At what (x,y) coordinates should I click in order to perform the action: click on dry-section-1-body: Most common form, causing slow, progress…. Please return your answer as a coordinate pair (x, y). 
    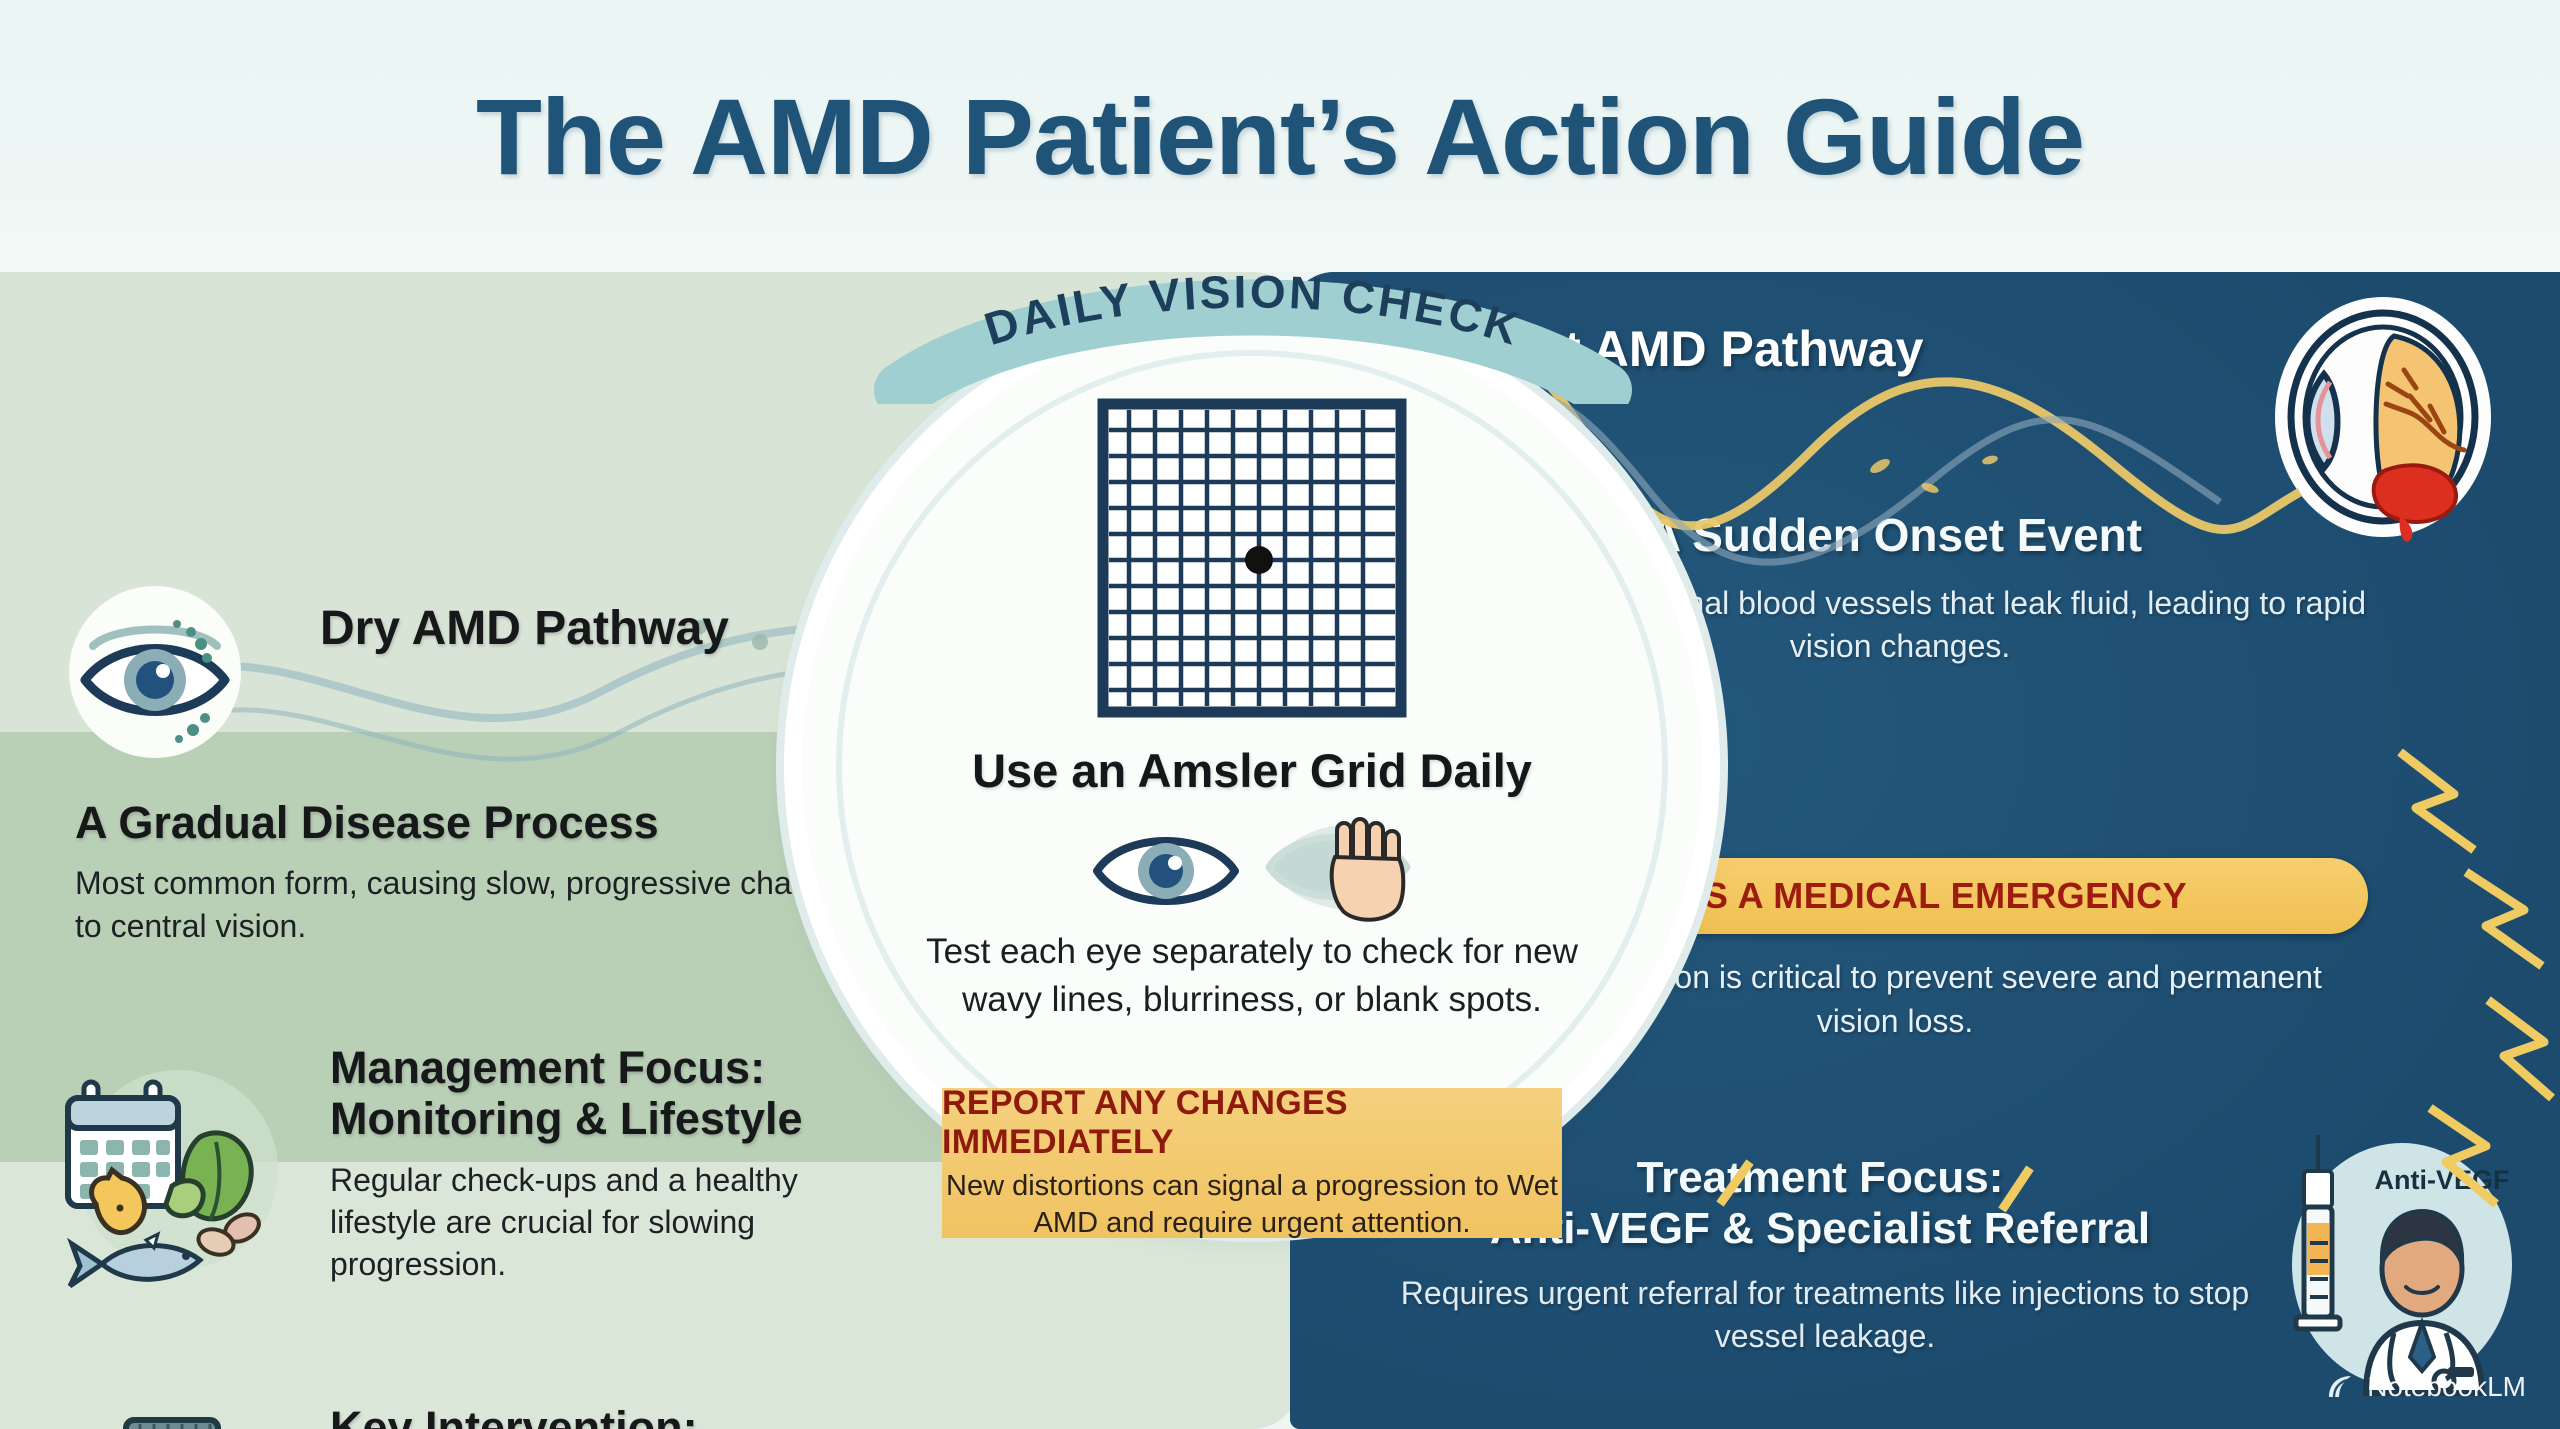
    Looking at the image, I should click on (468, 904).